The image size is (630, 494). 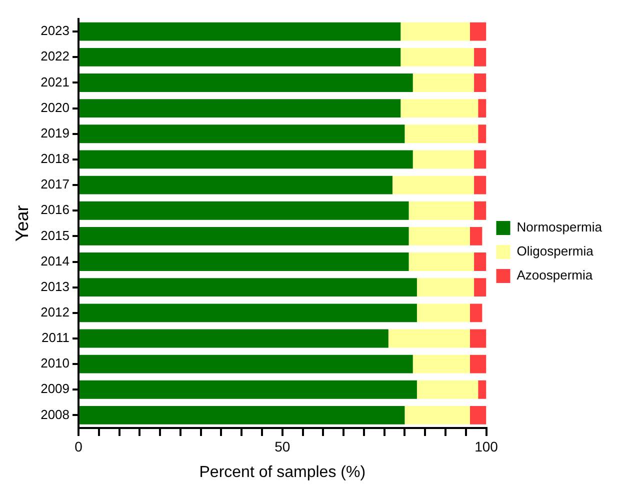 What do you see at coordinates (282, 472) in the screenshot?
I see `x-axis-title: Percent of samples (%)` at bounding box center [282, 472].